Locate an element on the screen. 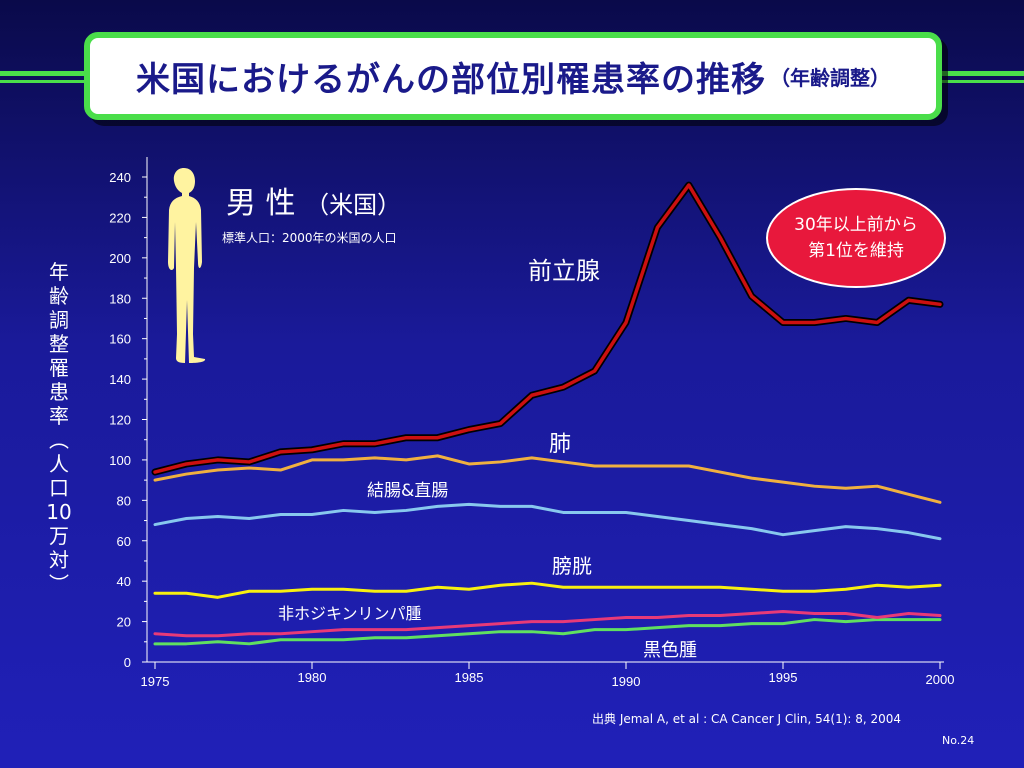 Image resolution: width=1024 pixels, height=768 pixels. y-tick-label: 80 is located at coordinates (124, 500).